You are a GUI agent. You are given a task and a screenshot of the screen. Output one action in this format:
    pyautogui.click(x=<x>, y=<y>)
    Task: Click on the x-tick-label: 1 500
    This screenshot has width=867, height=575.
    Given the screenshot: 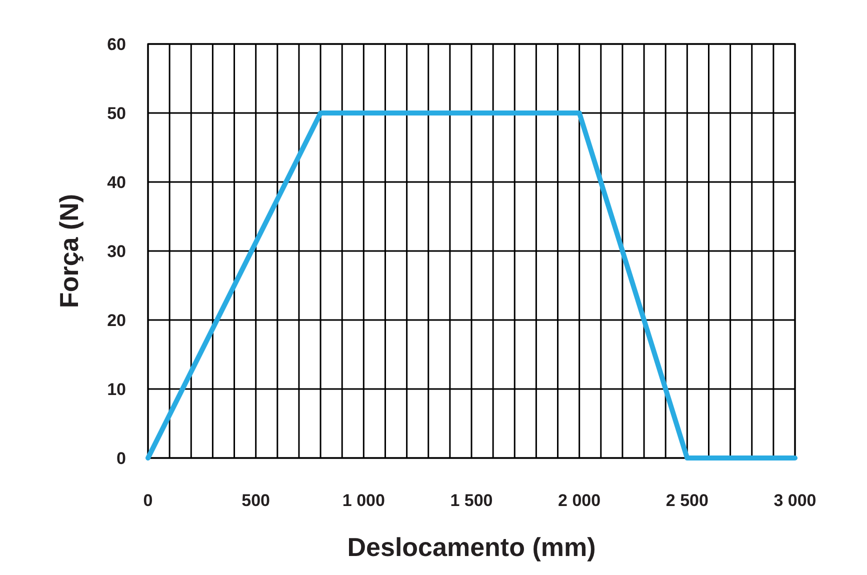 What is the action you would take?
    pyautogui.click(x=471, y=500)
    